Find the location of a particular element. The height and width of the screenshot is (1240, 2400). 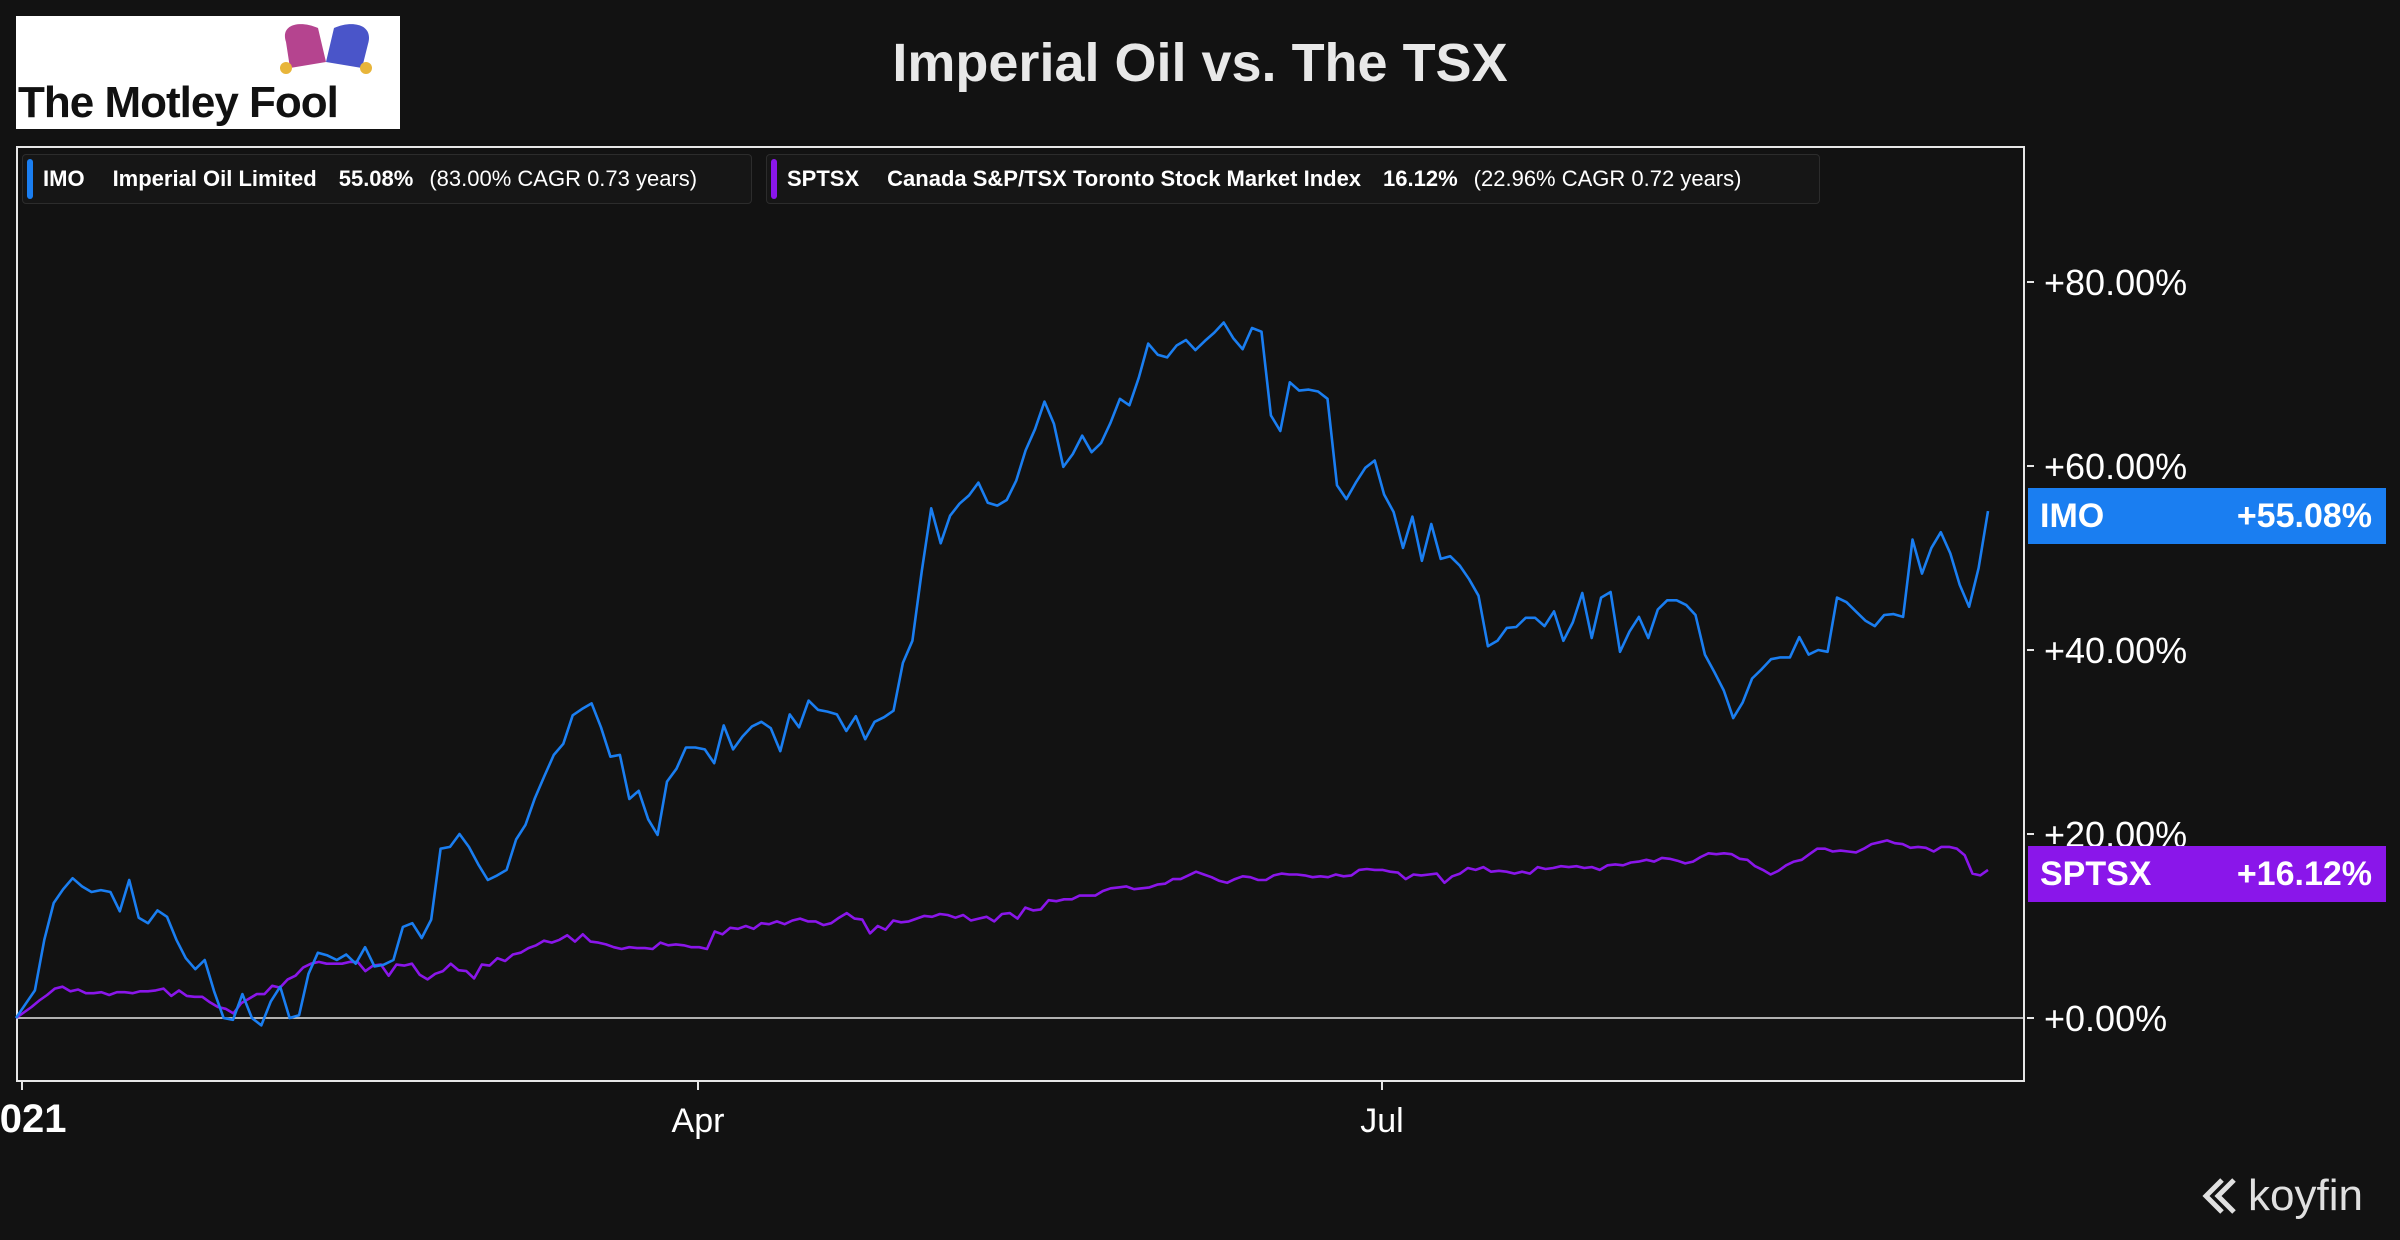

x-tick-label: Jul is located at coordinates (1381, 1121).